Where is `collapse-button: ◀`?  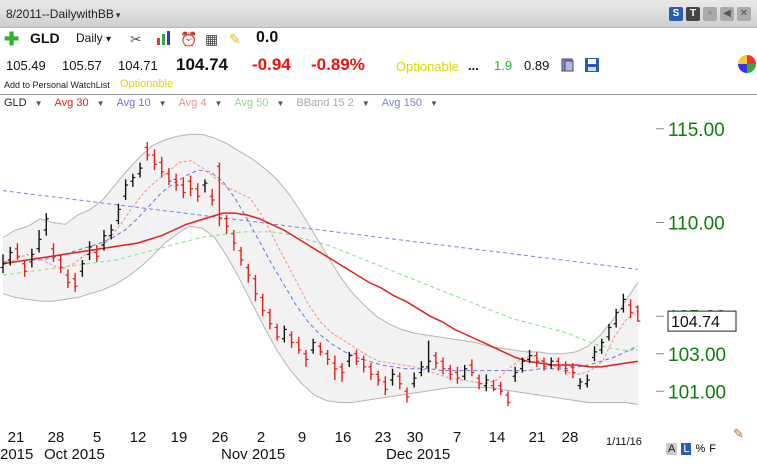
collapse-button: ◀ is located at coordinates (727, 14).